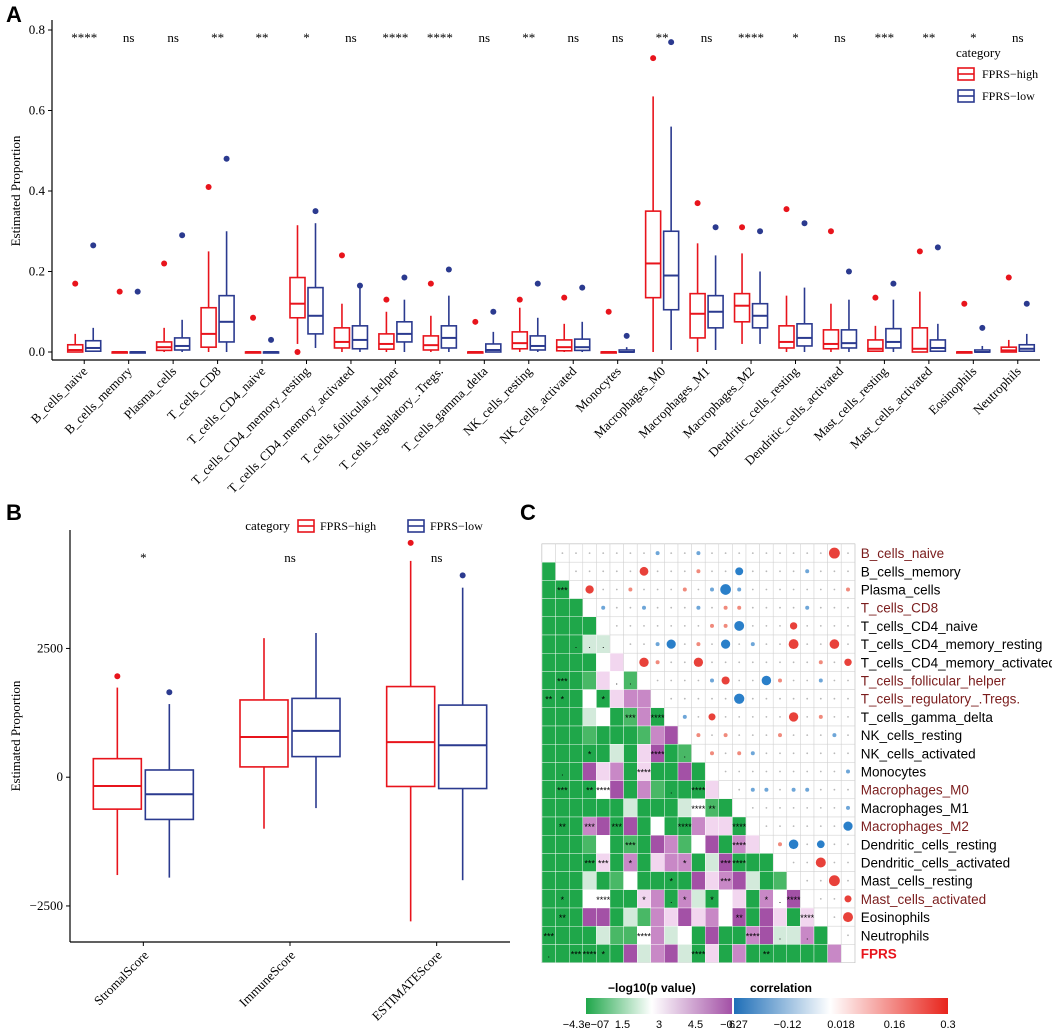  I want to click on legend-title: category, so click(978, 52).